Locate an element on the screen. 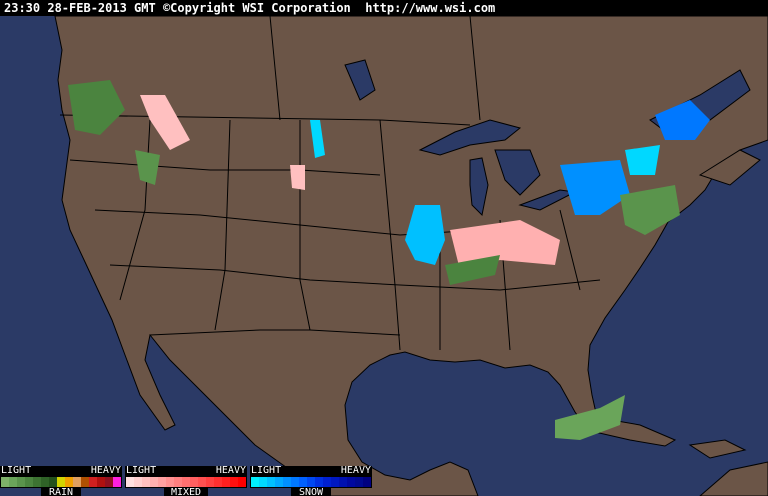 Image resolution: width=768 pixels, height=496 pixels. snow-echo-new-england is located at coordinates (642, 160).